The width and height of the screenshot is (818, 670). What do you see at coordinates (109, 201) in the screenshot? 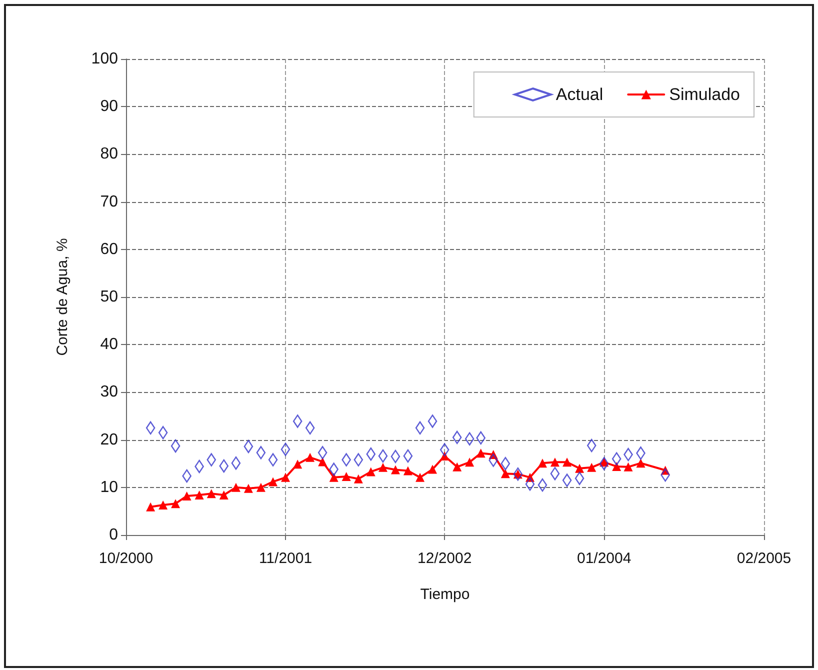
I see `y-tick-label: 70` at bounding box center [109, 201].